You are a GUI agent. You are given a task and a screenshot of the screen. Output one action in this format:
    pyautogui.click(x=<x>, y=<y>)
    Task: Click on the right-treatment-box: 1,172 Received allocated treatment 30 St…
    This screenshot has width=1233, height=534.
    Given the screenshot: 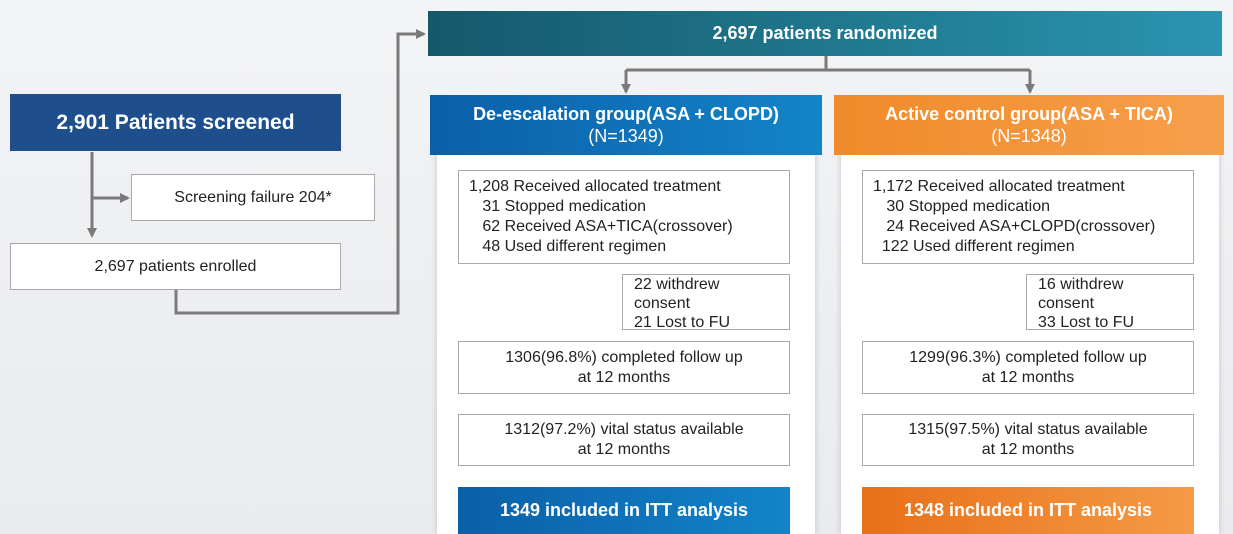 What is the action you would take?
    pyautogui.click(x=1028, y=217)
    